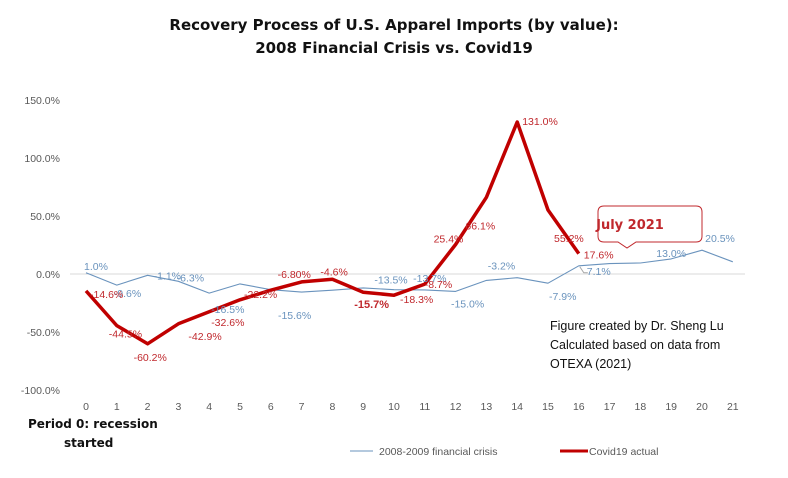 The width and height of the screenshot is (788, 478). I want to click on data-label-financial-crisis: -15.0%, so click(467, 304).